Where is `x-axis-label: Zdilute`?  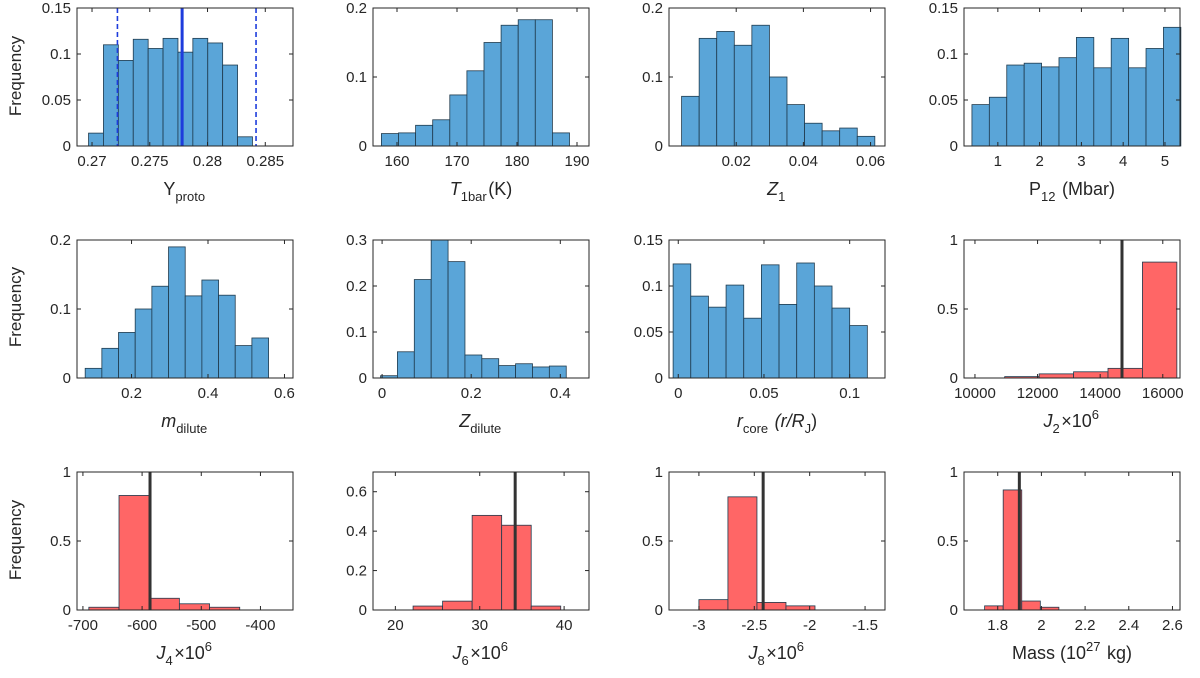
x-axis-label: Zdilute is located at coordinates (480, 423).